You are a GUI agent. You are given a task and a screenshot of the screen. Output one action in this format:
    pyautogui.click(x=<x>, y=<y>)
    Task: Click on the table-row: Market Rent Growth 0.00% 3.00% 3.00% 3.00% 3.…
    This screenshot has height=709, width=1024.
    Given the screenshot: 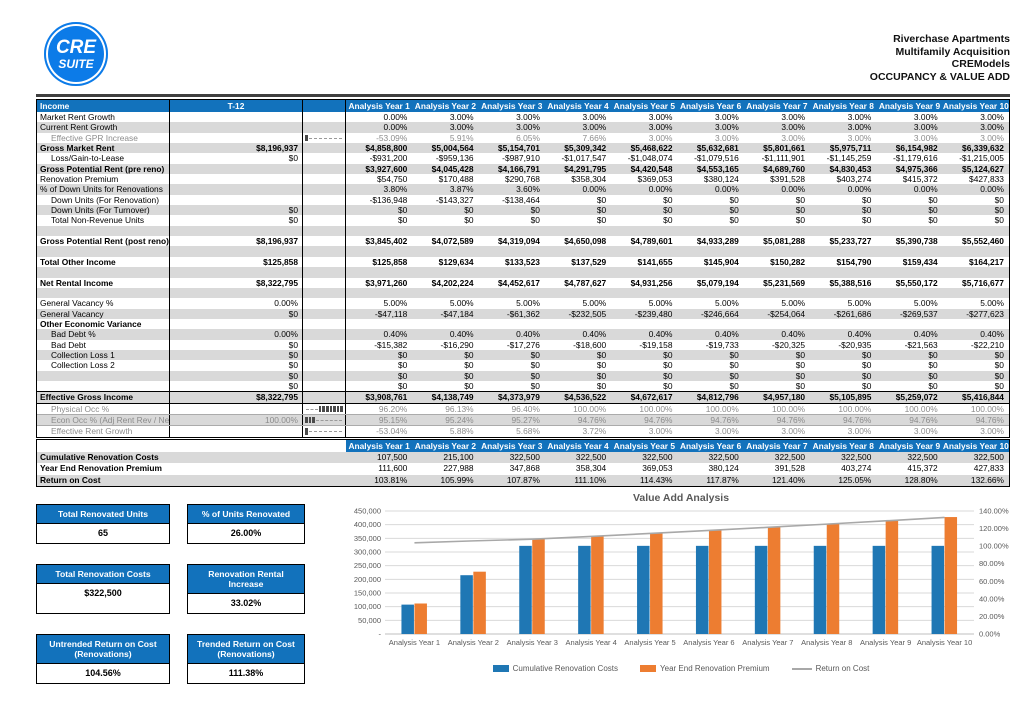 What is the action you would take?
    pyautogui.click(x=523, y=117)
    